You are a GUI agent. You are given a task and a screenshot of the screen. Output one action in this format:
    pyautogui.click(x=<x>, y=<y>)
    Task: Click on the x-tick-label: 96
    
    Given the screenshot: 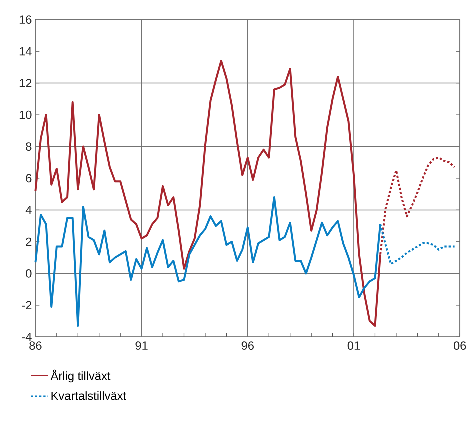 What is the action you would take?
    pyautogui.click(x=248, y=345)
    